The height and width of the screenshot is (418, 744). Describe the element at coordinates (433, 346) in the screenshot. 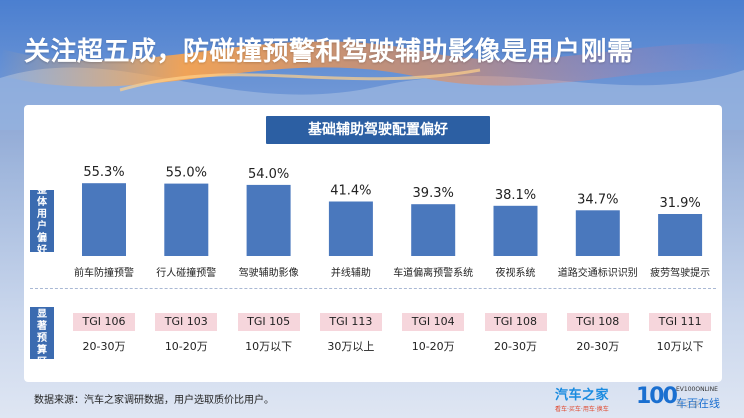

I see `price-range-4: 10-20万` at that location.